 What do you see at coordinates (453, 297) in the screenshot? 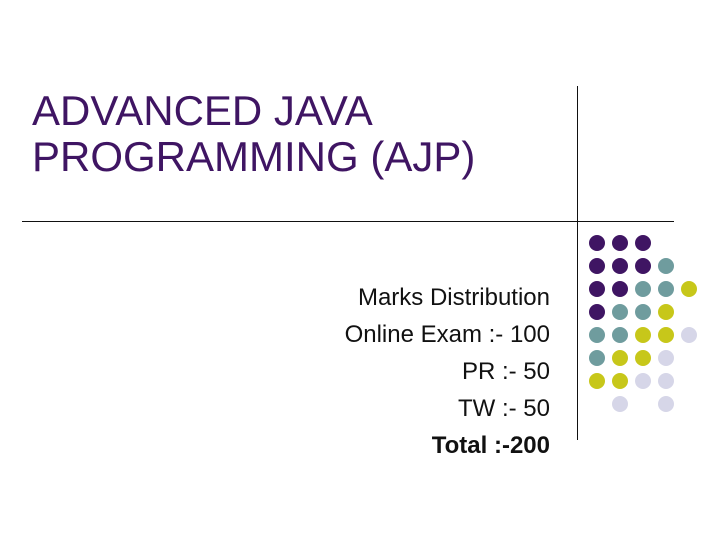
I see `marks-distribution-heading: Marks Distribution` at bounding box center [453, 297].